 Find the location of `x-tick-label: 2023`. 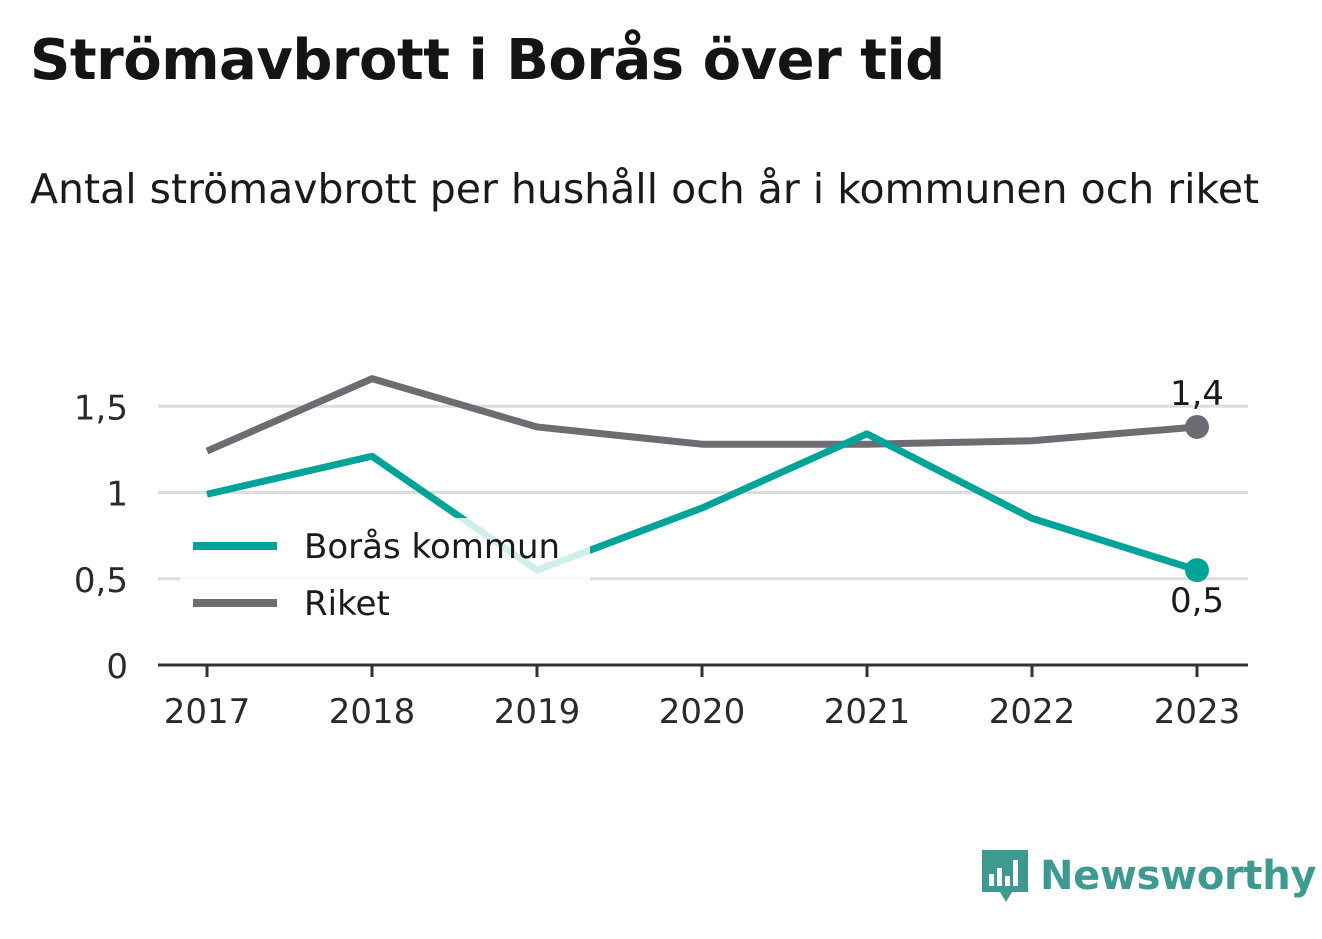

x-tick-label: 2023 is located at coordinates (1197, 712).